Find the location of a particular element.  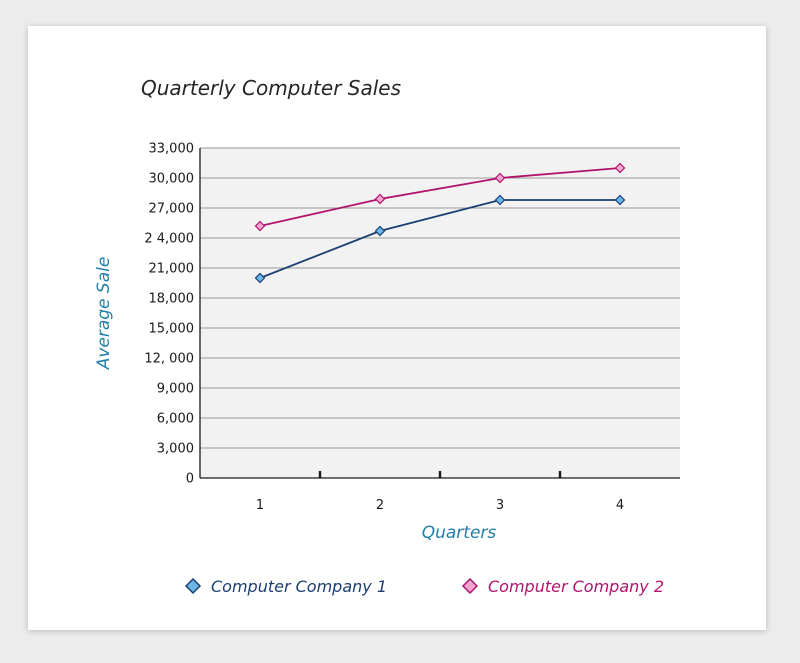

x-tick-label: 4 is located at coordinates (620, 505).